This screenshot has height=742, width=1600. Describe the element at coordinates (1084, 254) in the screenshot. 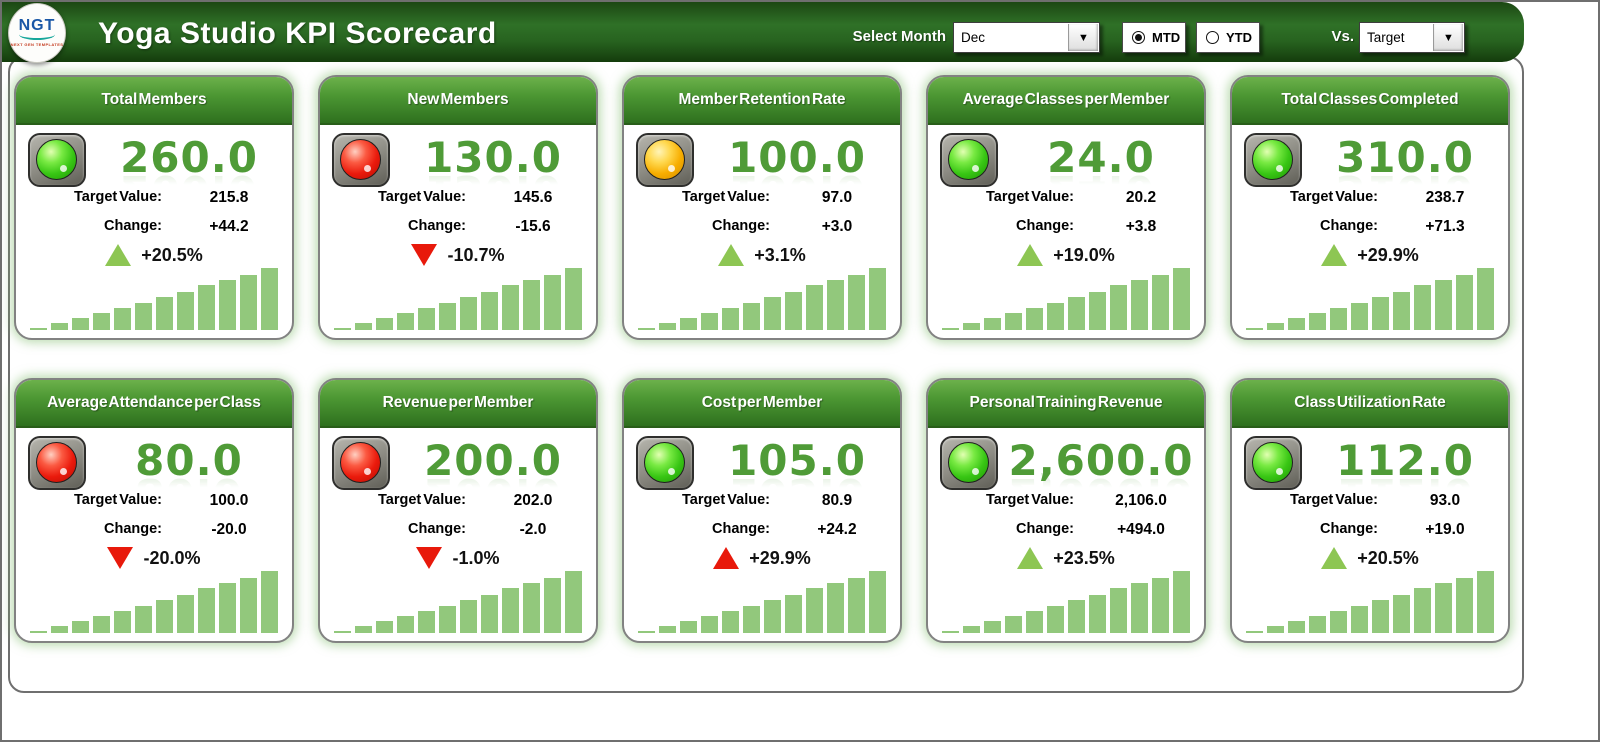

I see `delta-percent: +19.0%` at that location.